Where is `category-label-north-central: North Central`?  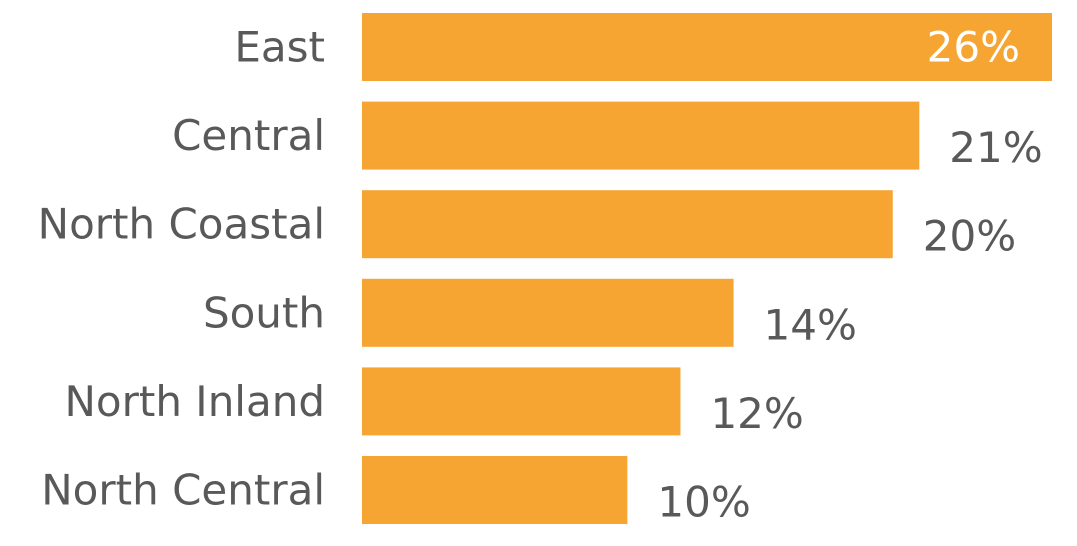
category-label-north-central: North Central is located at coordinates (183, 490).